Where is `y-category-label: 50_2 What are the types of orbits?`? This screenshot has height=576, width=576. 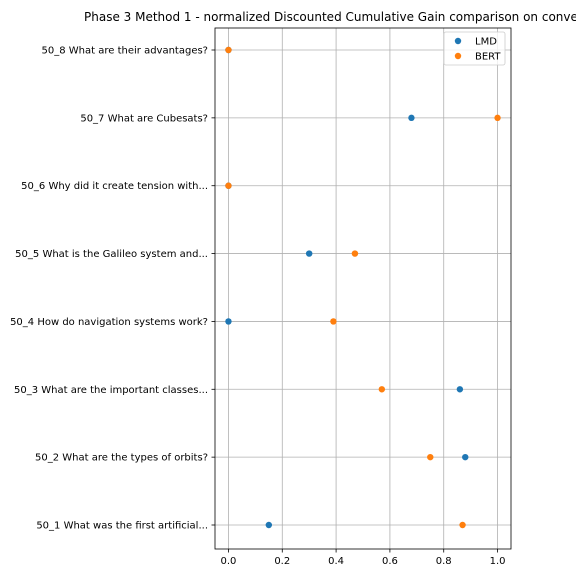 y-category-label: 50_2 What are the types of orbits? is located at coordinates (121, 458).